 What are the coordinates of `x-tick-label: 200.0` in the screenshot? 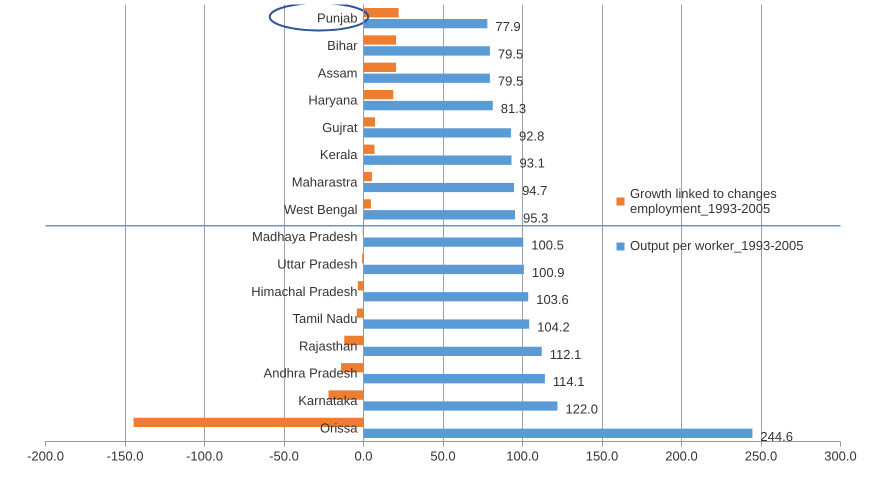 It's located at (681, 456).